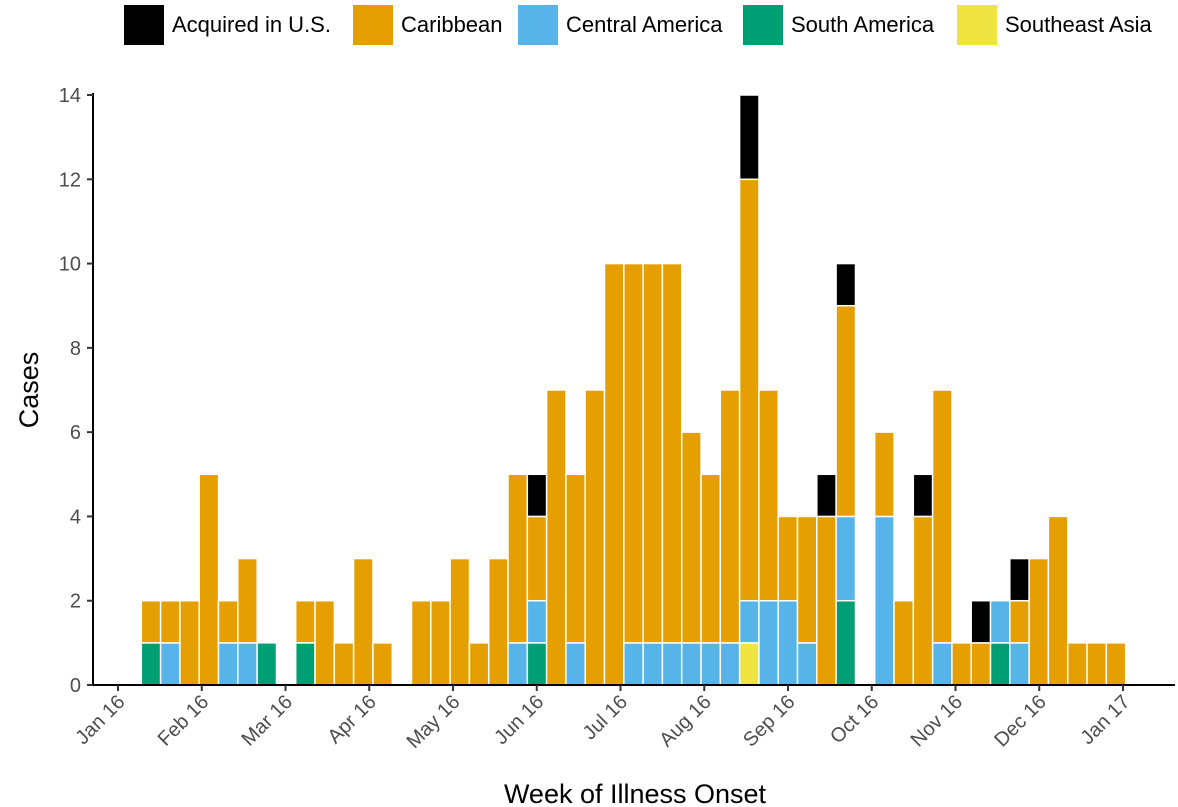  Describe the element at coordinates (685, 721) in the screenshot. I see `x-tick-label: Aug 16` at that location.